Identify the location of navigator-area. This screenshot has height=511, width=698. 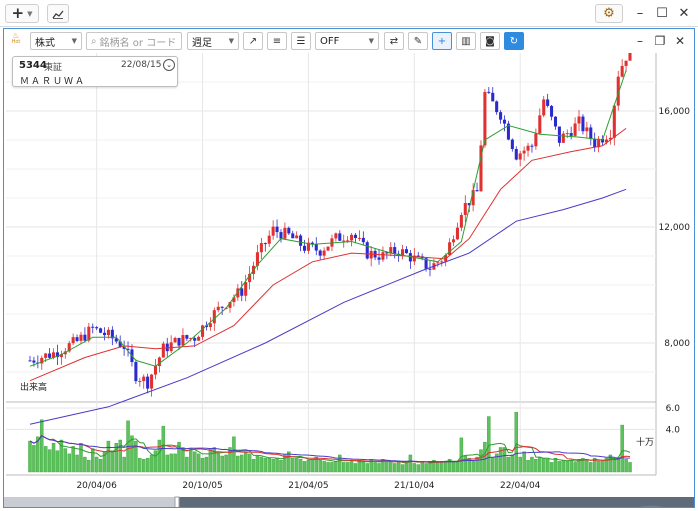
(651, 506).